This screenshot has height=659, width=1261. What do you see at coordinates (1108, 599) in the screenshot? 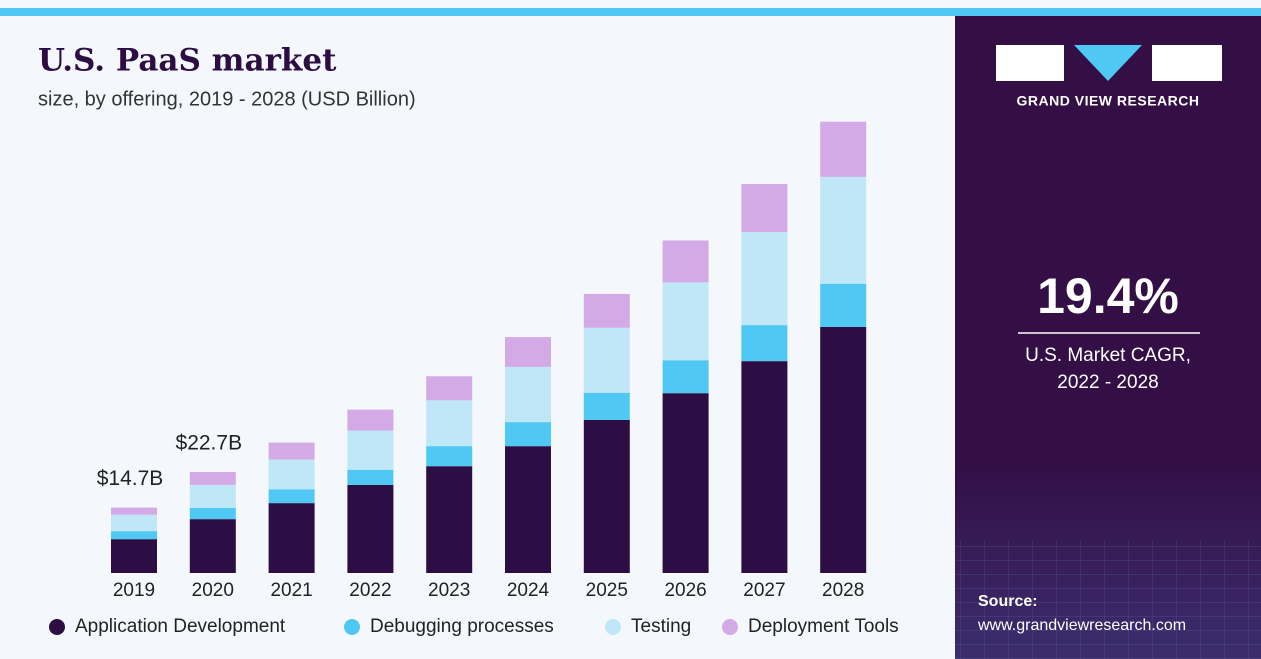
I see `sidebar-grid` at bounding box center [1108, 599].